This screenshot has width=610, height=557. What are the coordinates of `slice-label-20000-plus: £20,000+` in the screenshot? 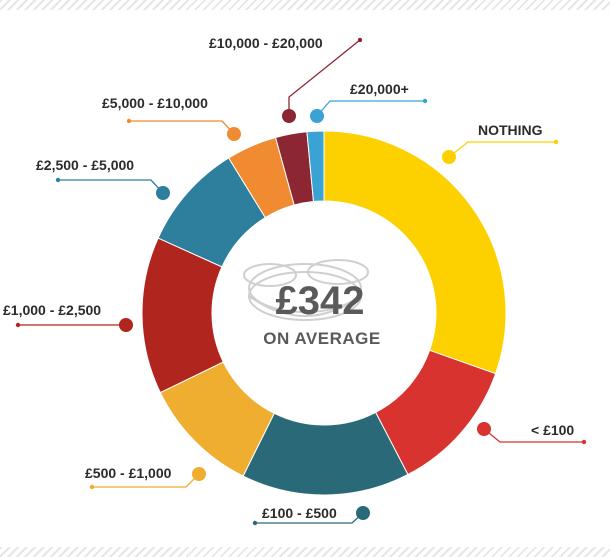 It's located at (379, 89).